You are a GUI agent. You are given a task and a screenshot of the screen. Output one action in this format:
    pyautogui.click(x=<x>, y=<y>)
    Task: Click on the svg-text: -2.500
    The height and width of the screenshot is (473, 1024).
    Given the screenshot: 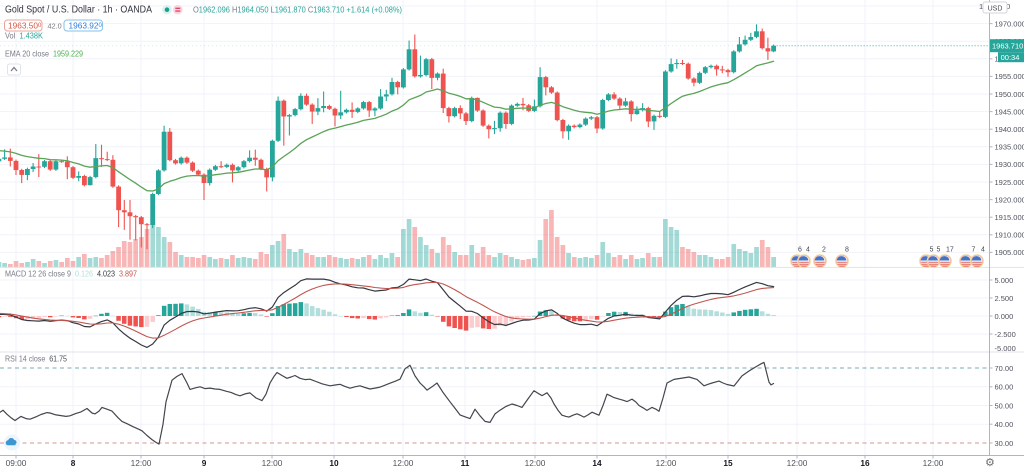 What is the action you would take?
    pyautogui.click(x=1005, y=334)
    